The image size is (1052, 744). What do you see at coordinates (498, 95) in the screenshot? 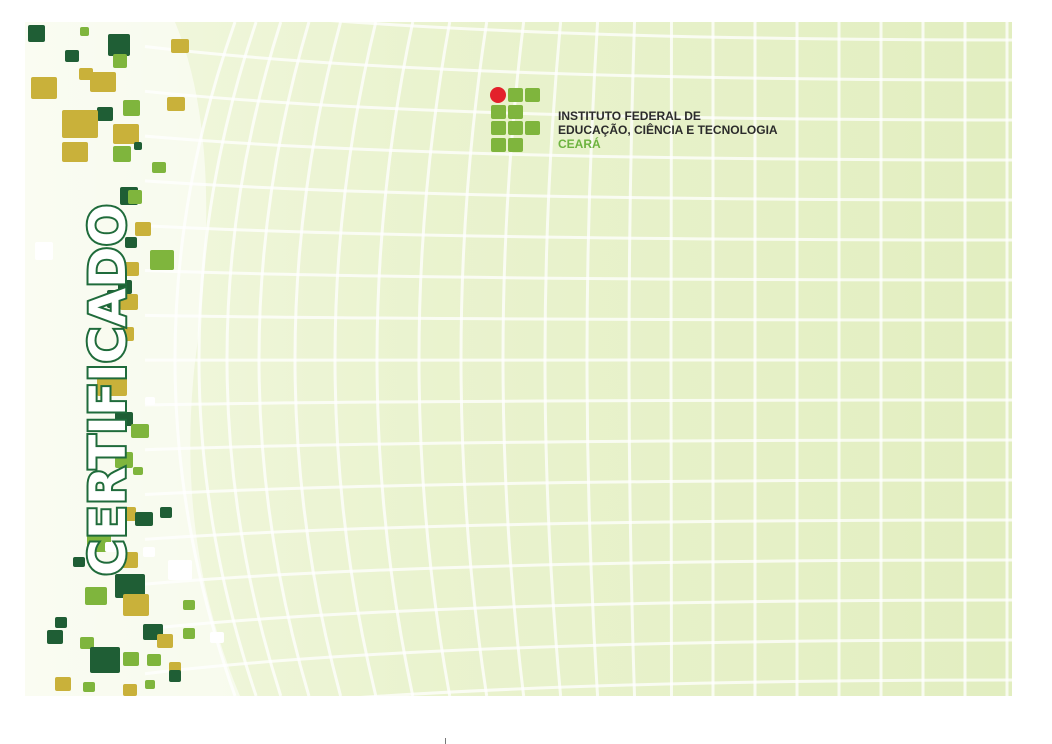
I see `logo-red-dot` at bounding box center [498, 95].